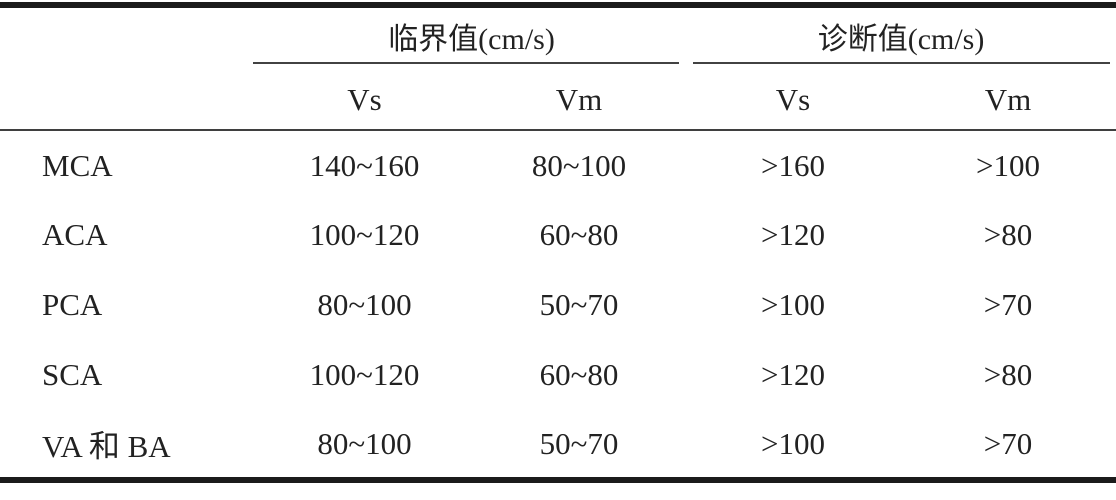 The height and width of the screenshot is (500, 1116). Describe the element at coordinates (128, 34) in the screenshot. I see `corner-cell` at that location.